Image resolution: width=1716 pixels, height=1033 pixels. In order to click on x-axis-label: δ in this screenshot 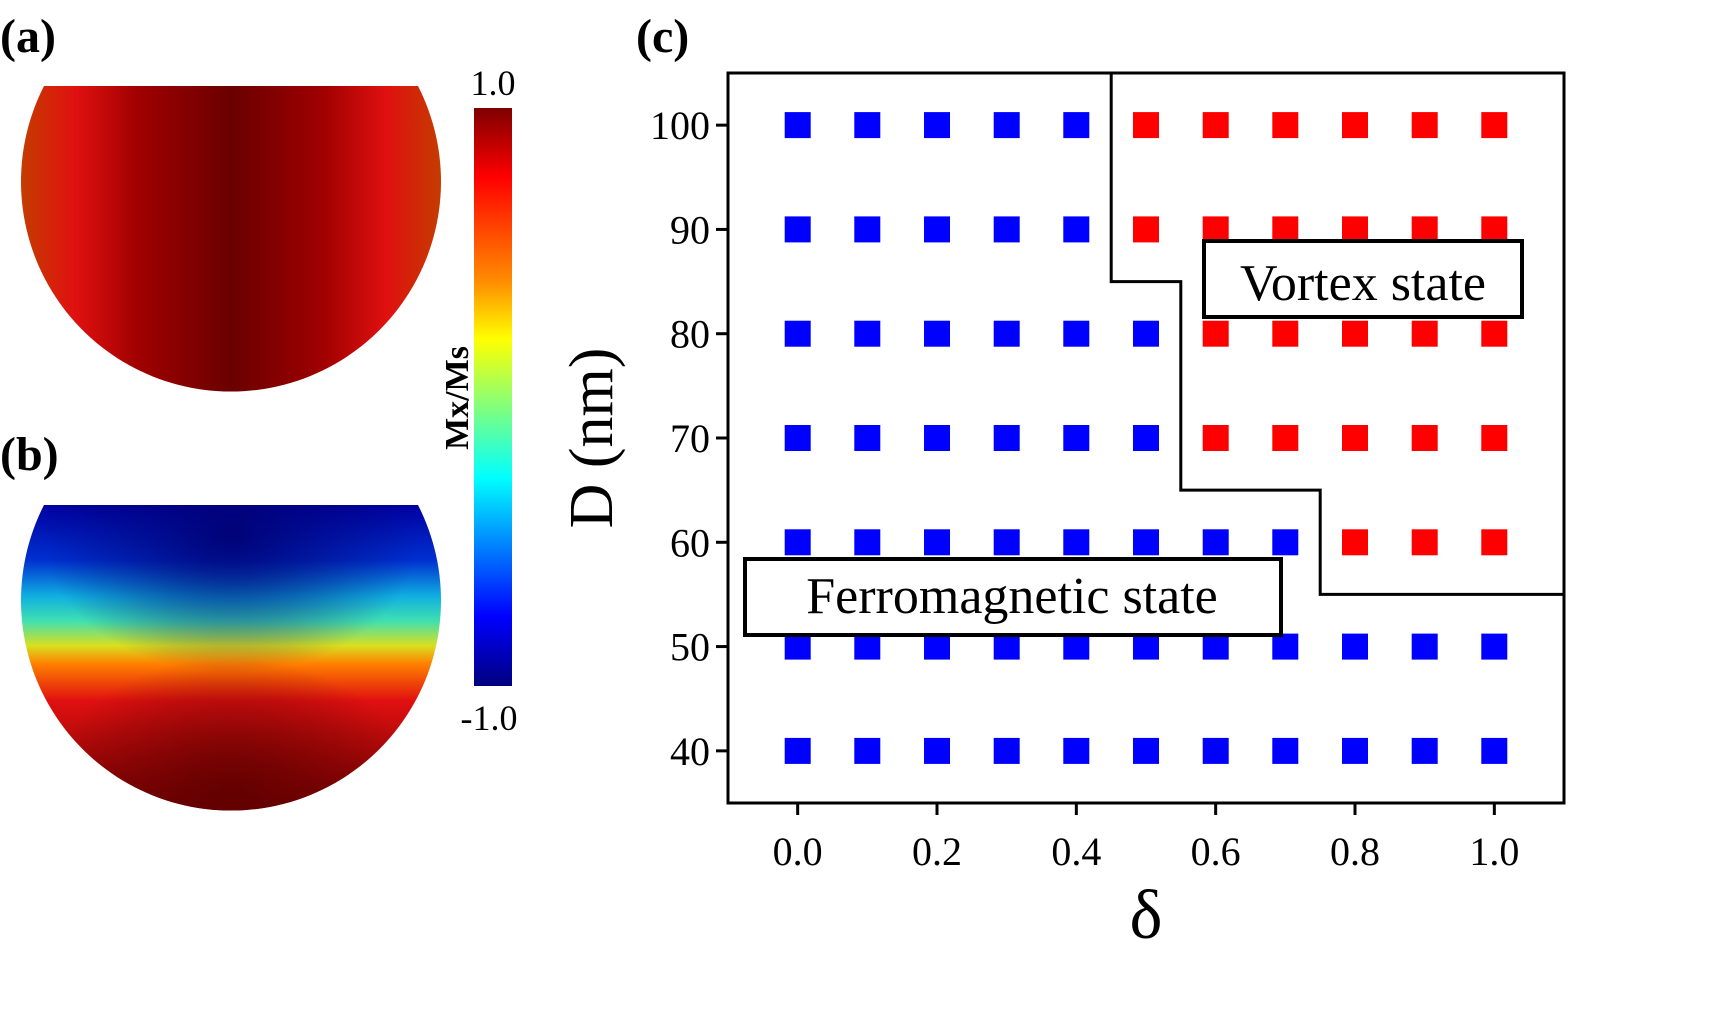, I will do `click(1146, 915)`.